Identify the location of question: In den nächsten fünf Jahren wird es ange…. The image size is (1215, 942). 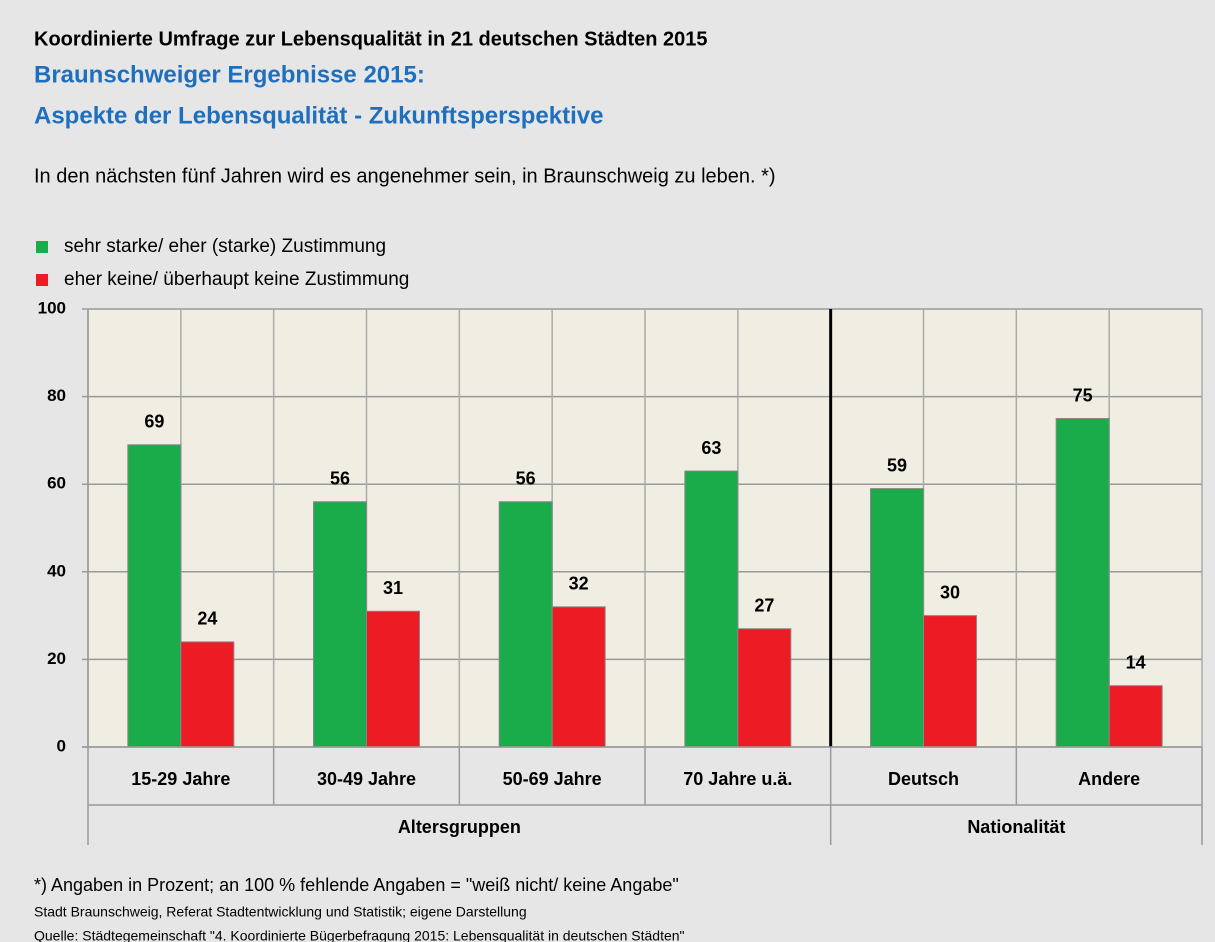
(405, 176).